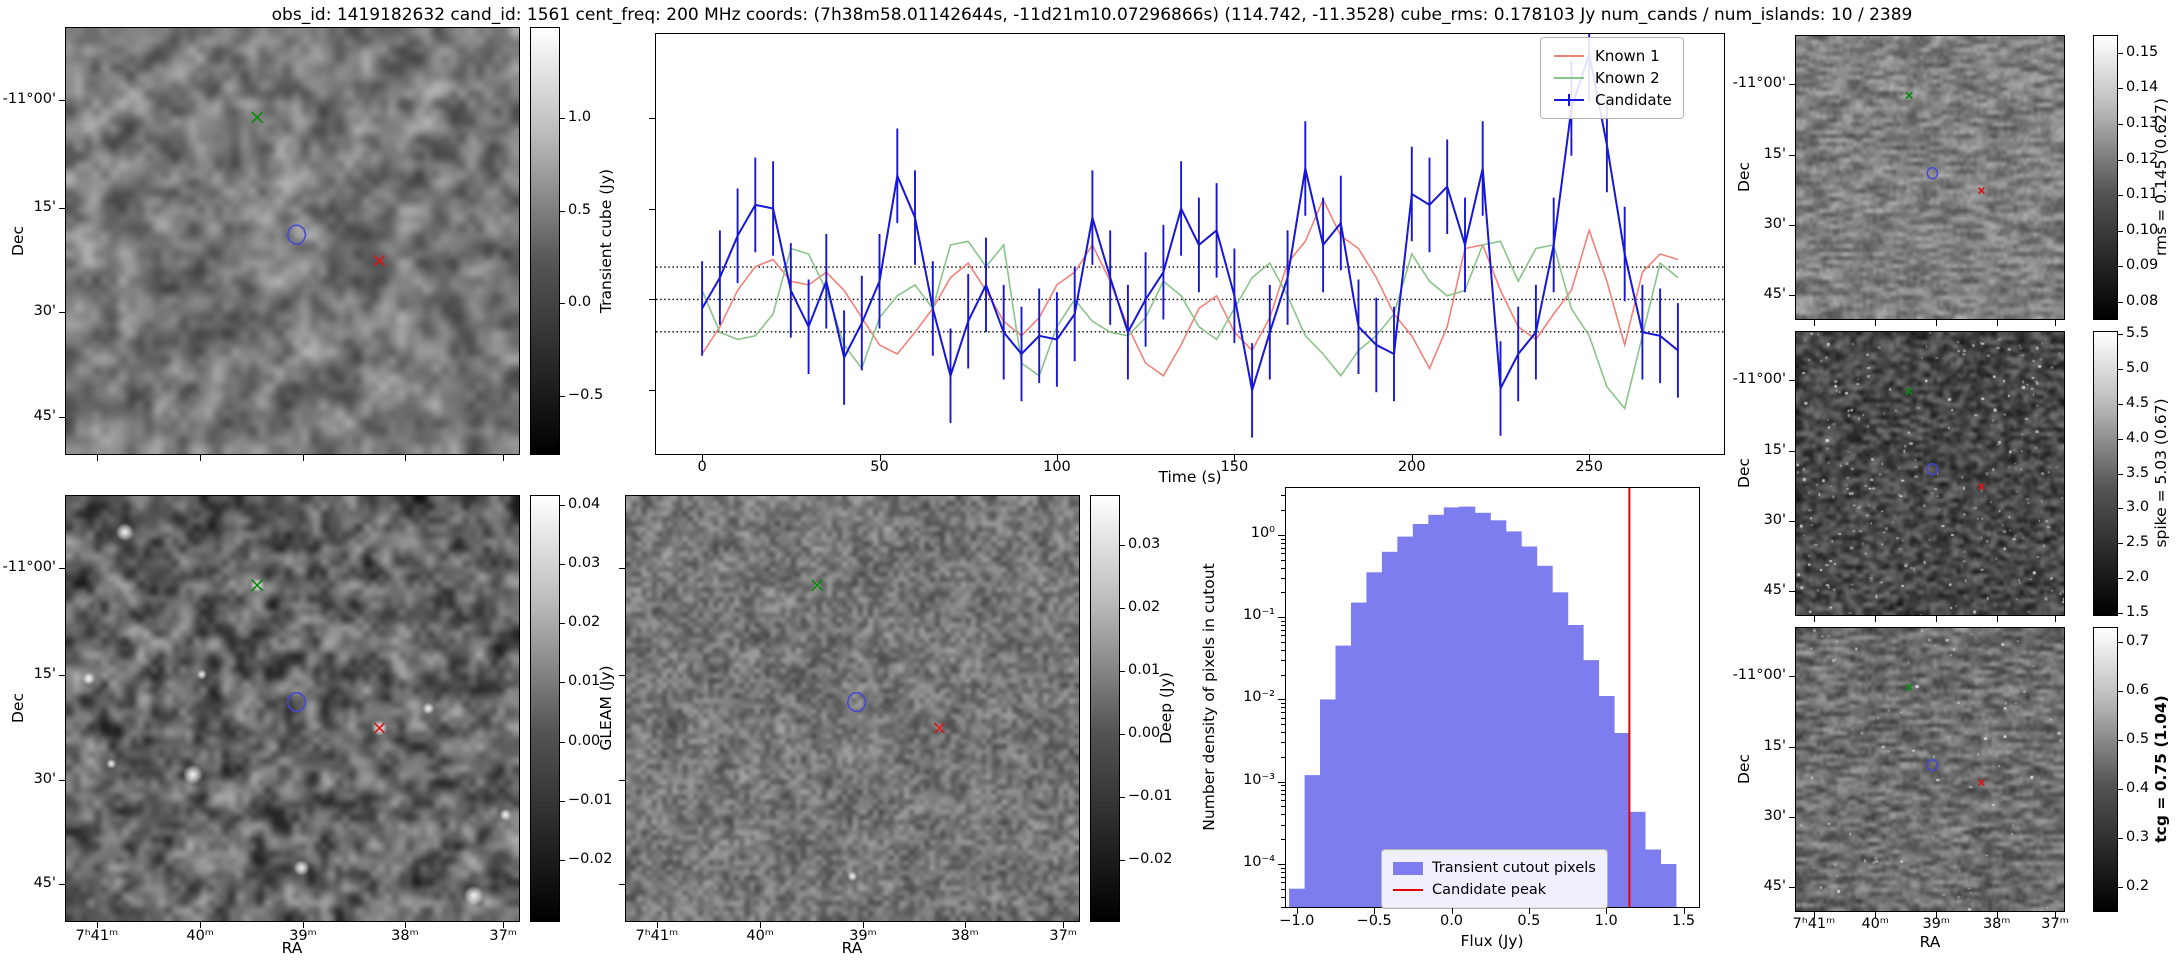 The width and height of the screenshot is (2184, 960). I want to click on deep-colorbar, so click(1105, 708).